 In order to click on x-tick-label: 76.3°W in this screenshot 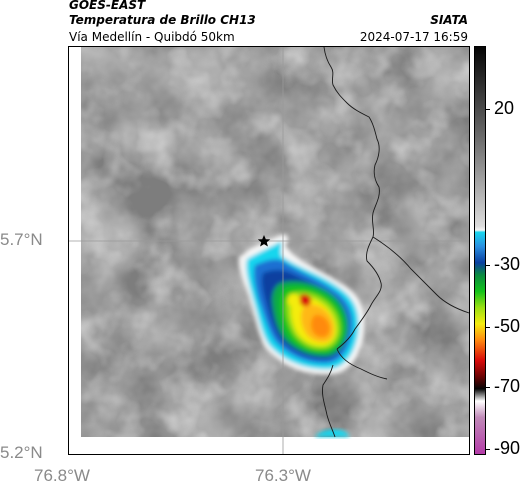, I will do `click(283, 475)`.